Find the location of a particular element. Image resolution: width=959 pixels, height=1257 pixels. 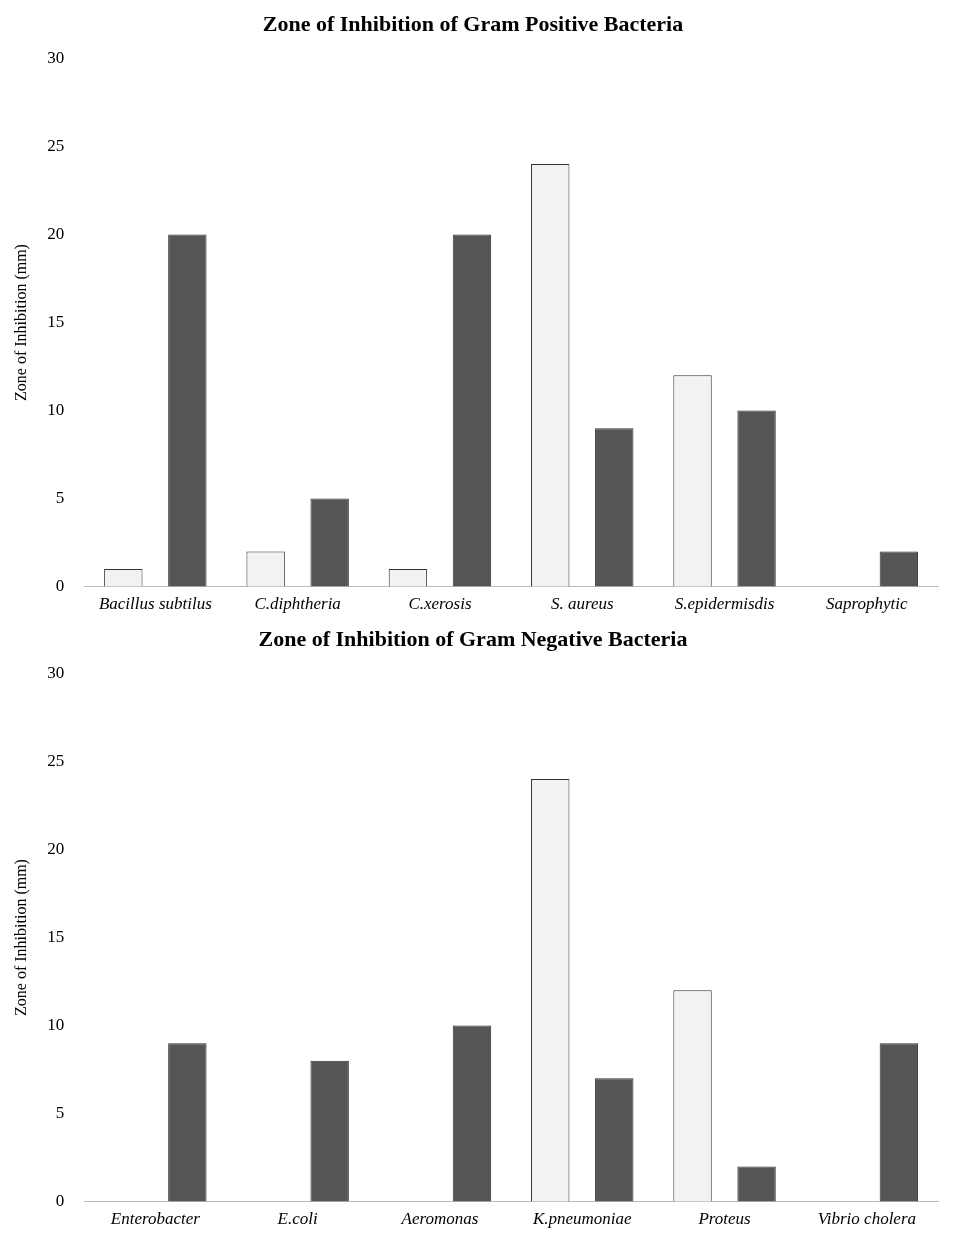

x-tick-label: S.epidermisdis is located at coordinates (724, 604).